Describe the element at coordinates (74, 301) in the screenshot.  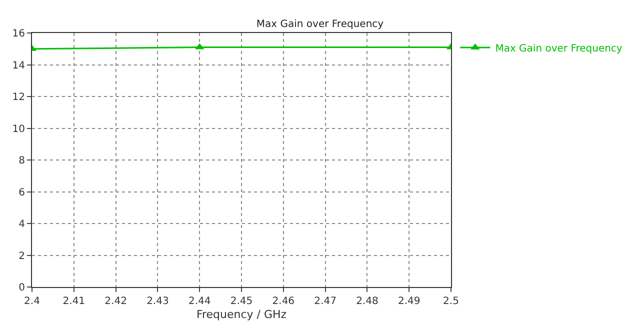
I see `x-tick-label: 2.41` at that location.